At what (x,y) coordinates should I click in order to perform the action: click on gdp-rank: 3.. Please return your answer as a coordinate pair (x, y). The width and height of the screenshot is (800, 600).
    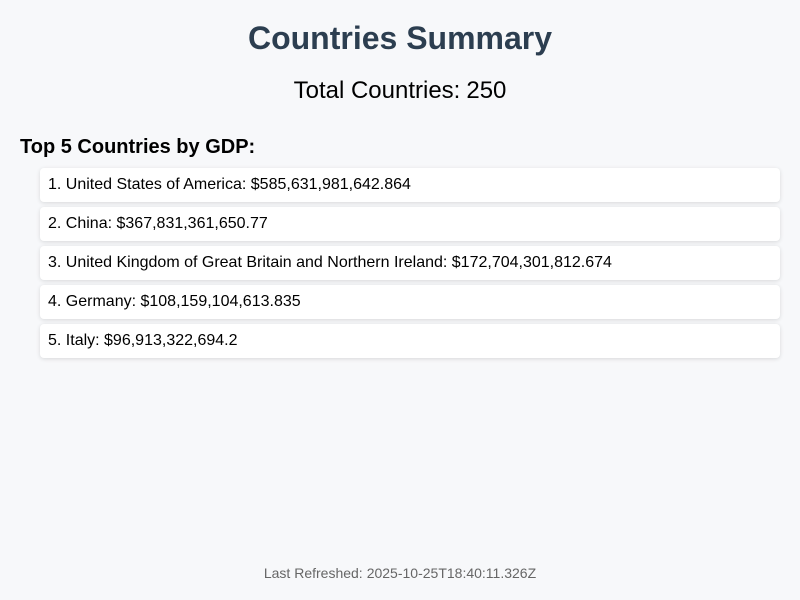
    Looking at the image, I should click on (55, 262).